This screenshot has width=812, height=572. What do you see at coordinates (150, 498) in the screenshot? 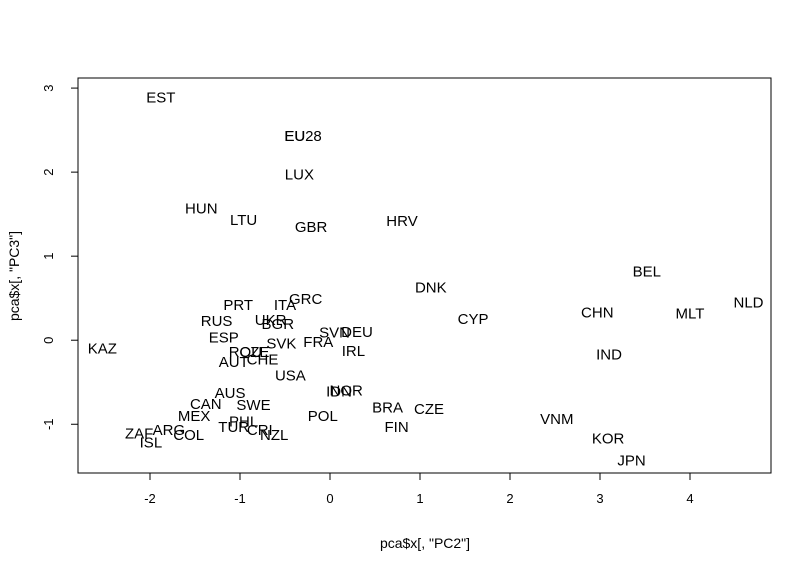
I see `x-tick-label: -2` at bounding box center [150, 498].